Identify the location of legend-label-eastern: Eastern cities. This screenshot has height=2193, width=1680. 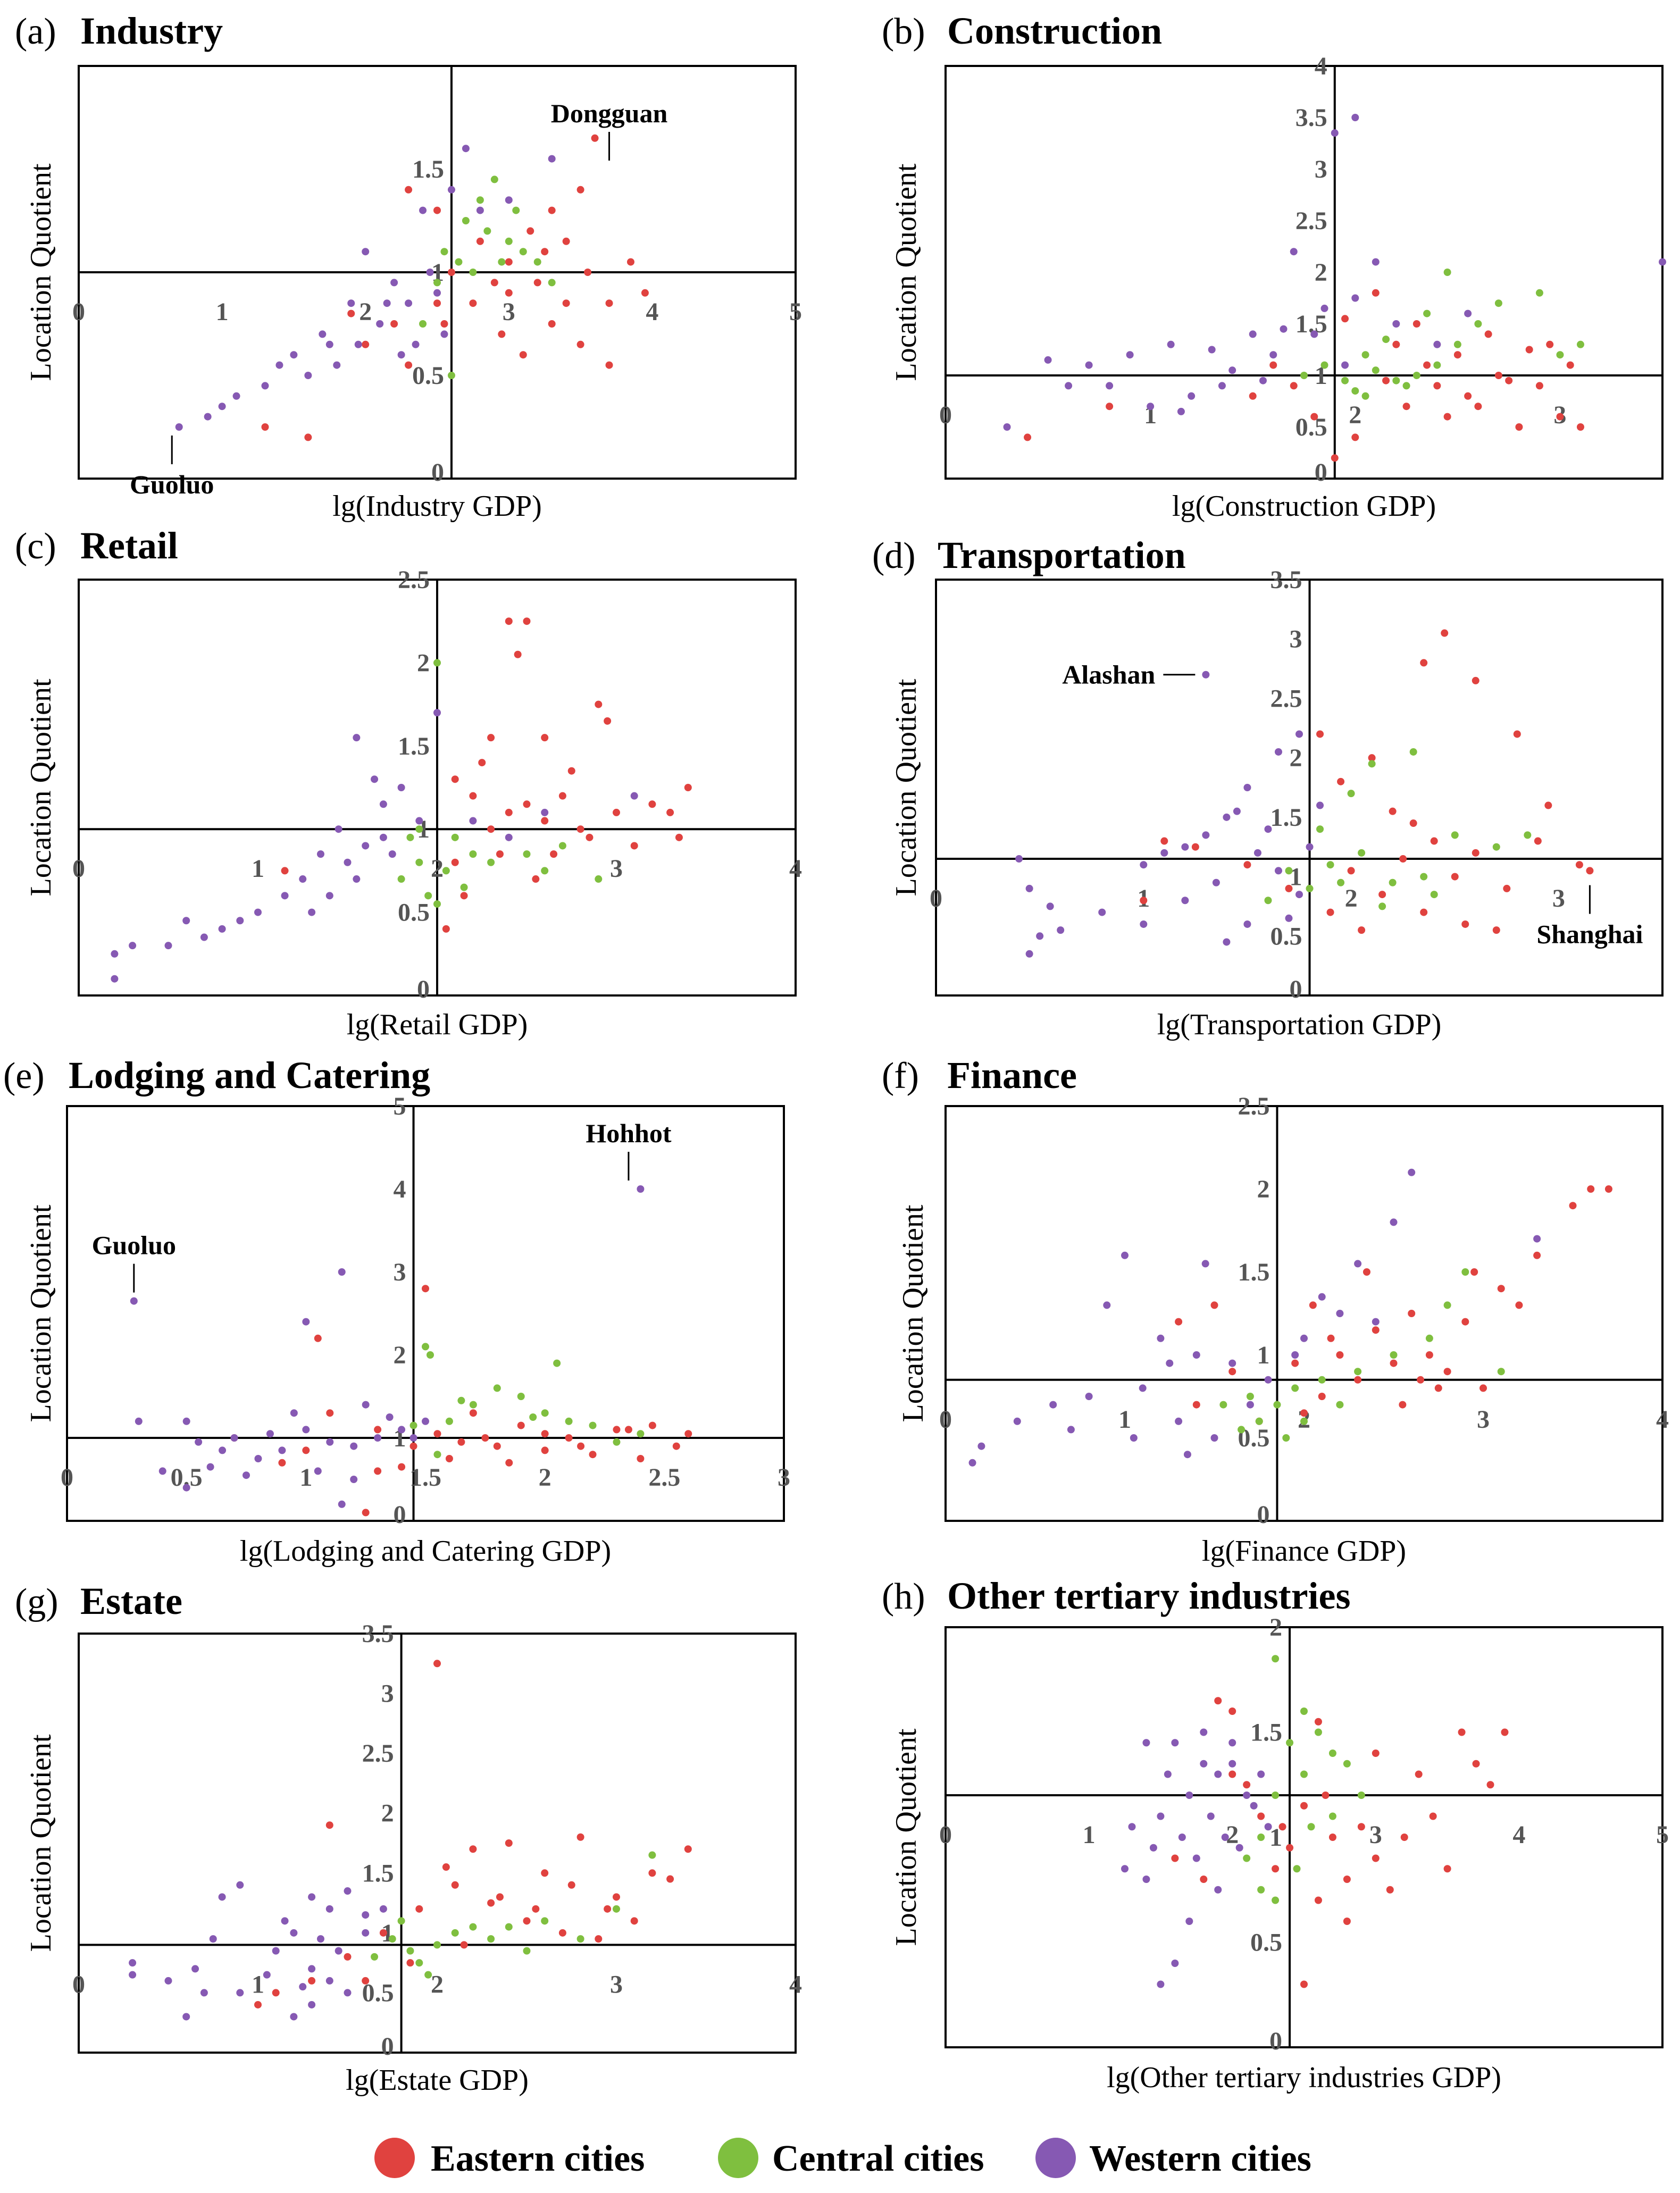
(538, 2158).